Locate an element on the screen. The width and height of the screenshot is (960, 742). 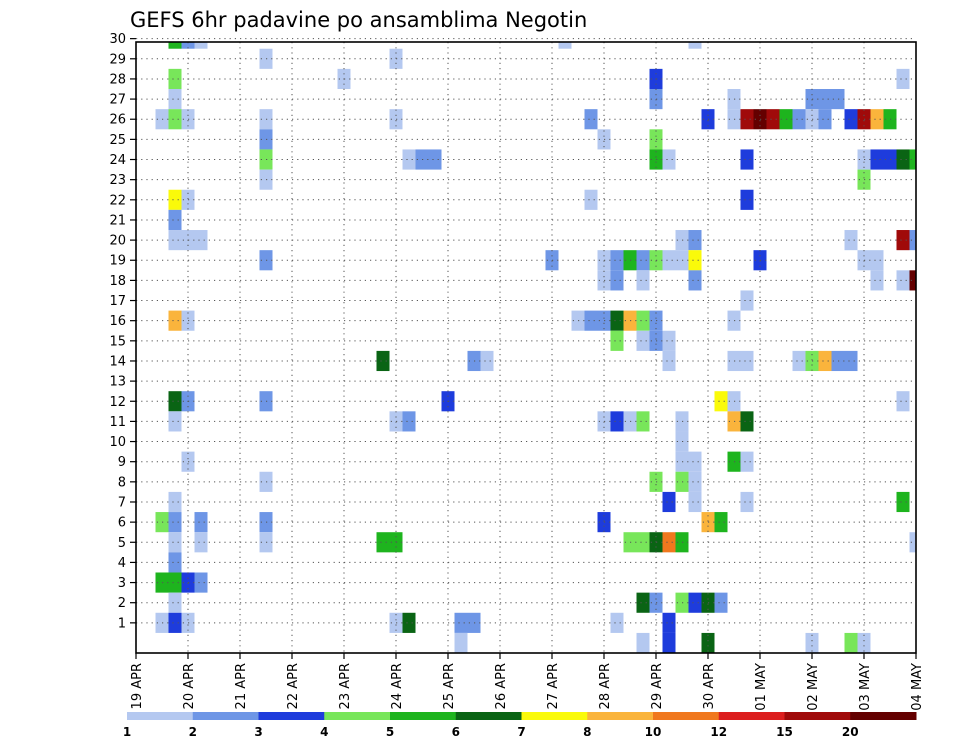
legend-label: 15 is located at coordinates (784, 732).